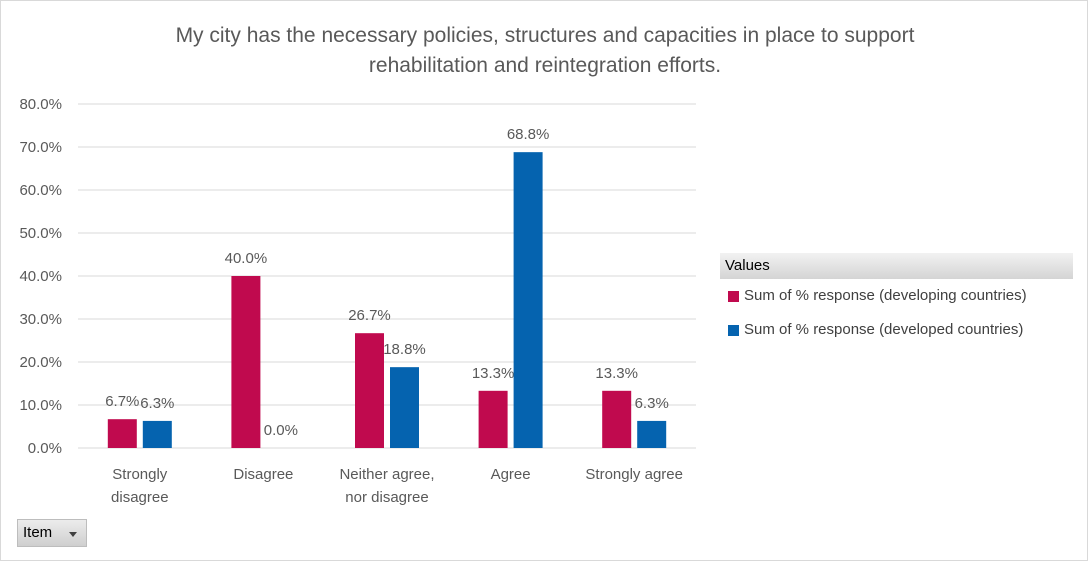 This screenshot has height=561, width=1088. Describe the element at coordinates (122, 401) in the screenshot. I see `data-label: 6.7%` at that location.